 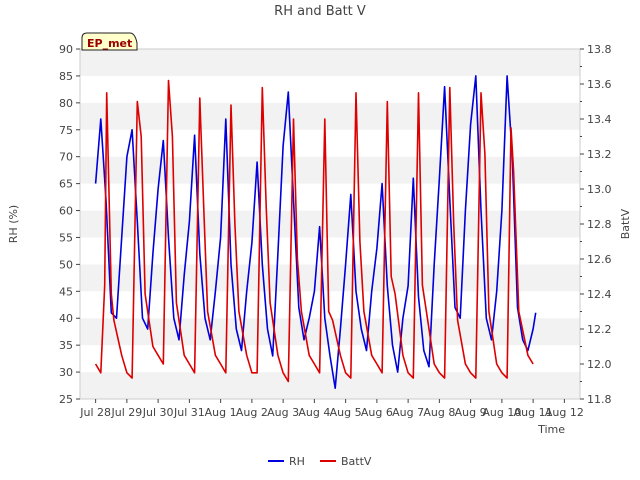 What do you see at coordinates (408, 412) in the screenshot?
I see `x-tick-label: Aug 7` at bounding box center [408, 412].